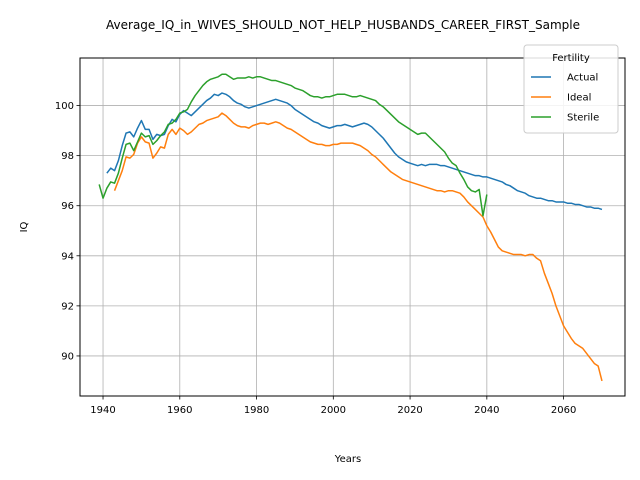 The image size is (640, 480). I want to click on x-tick-label: 2000, so click(333, 410).